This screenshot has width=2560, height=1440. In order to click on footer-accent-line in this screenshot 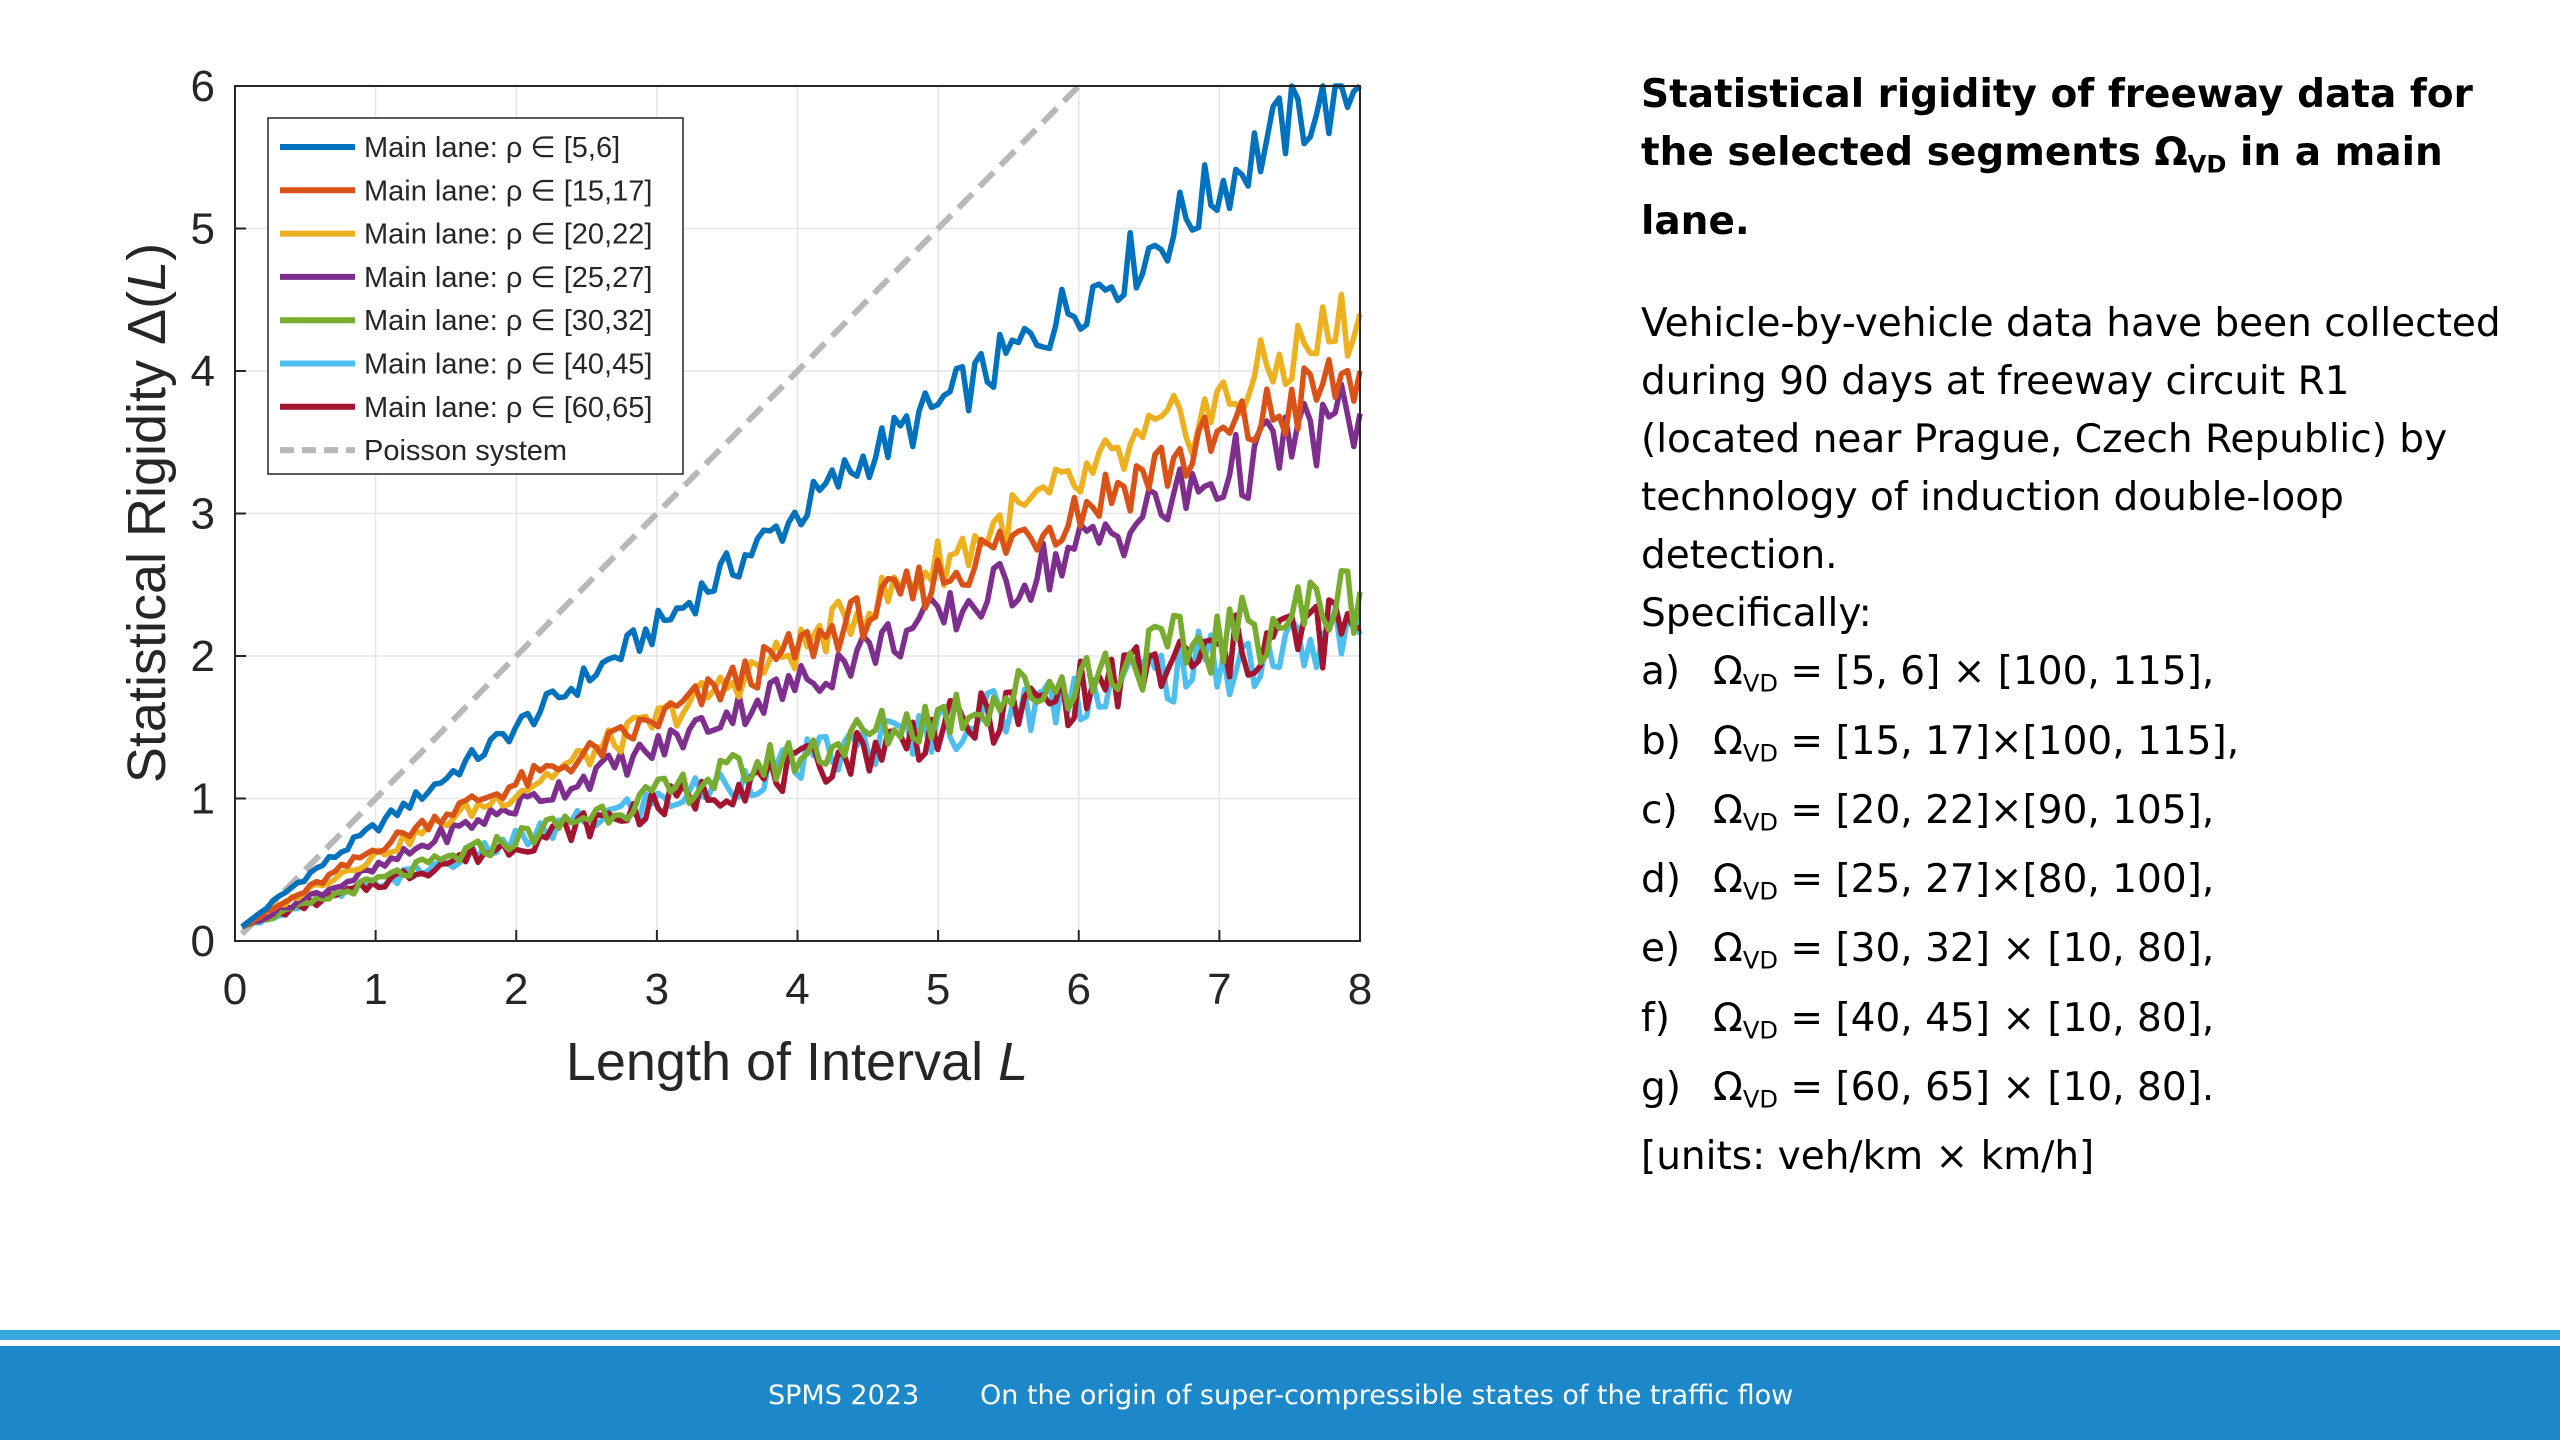, I will do `click(1280, 1335)`.